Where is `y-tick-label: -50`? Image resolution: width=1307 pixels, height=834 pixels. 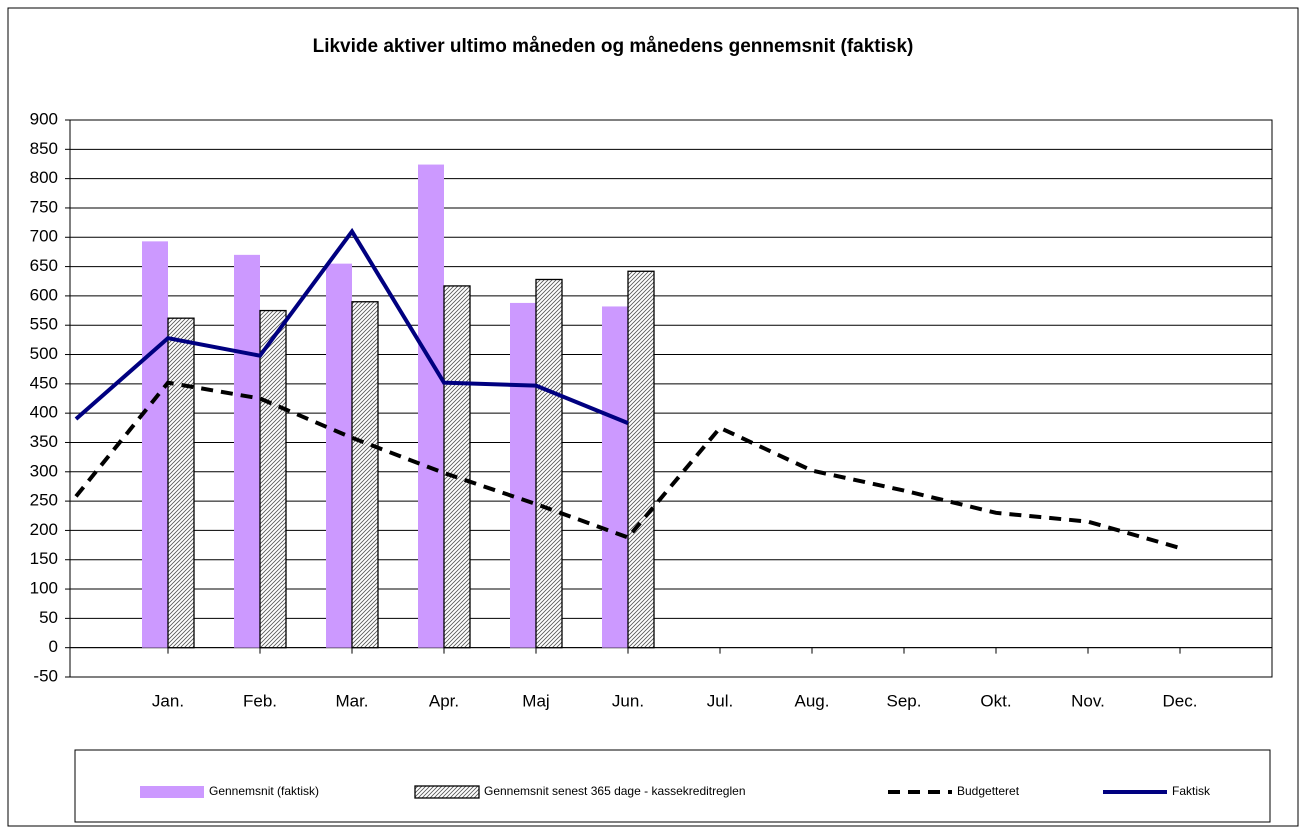
y-tick-label: -50 is located at coordinates (45, 675).